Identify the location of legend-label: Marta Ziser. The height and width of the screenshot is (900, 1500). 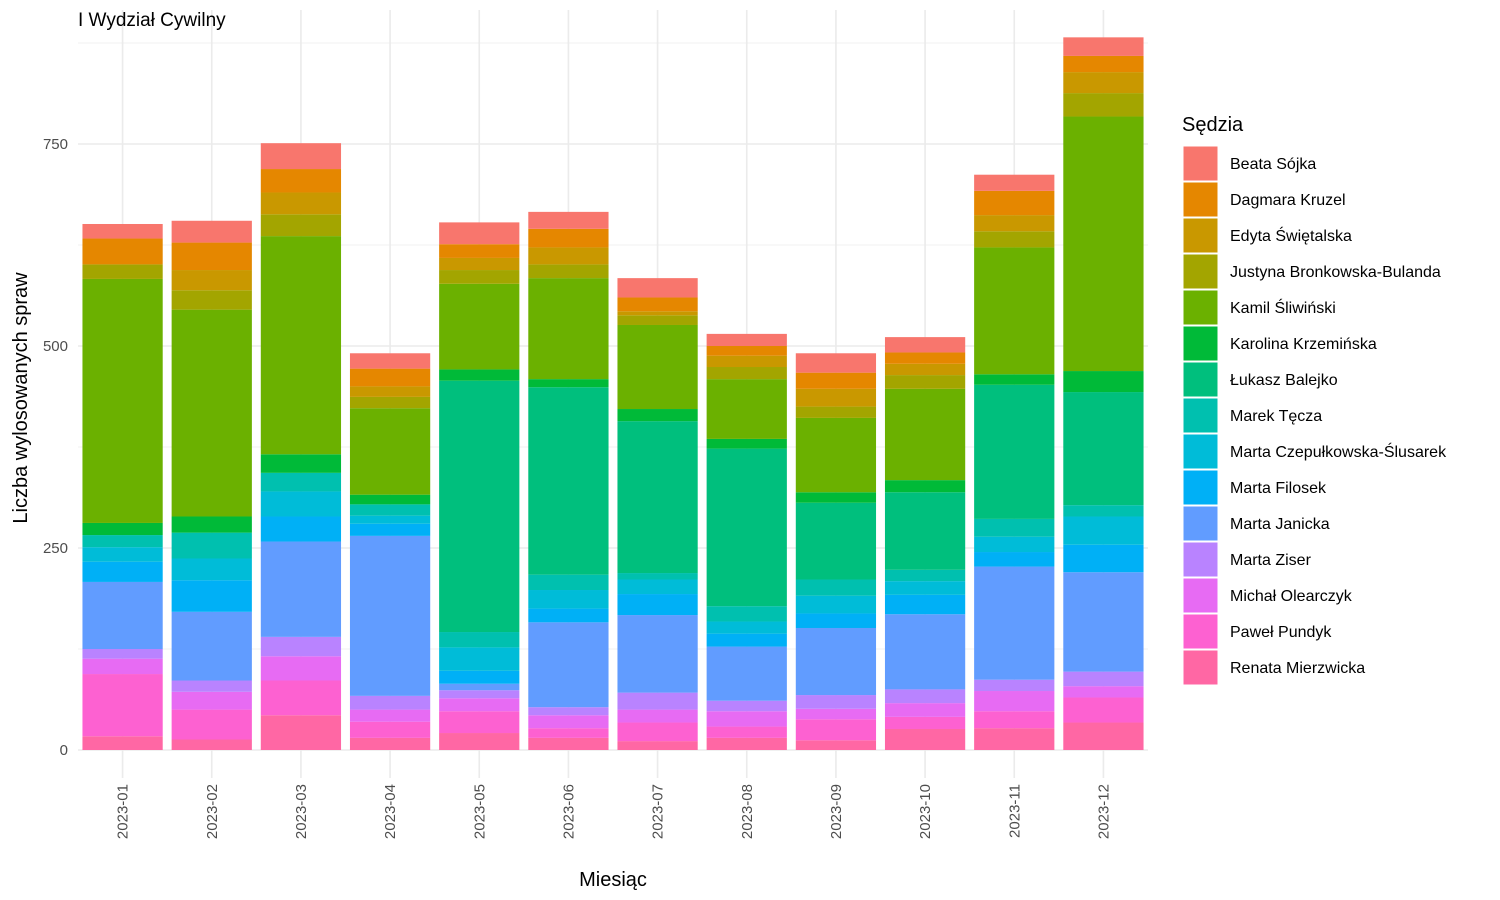
(1271, 560).